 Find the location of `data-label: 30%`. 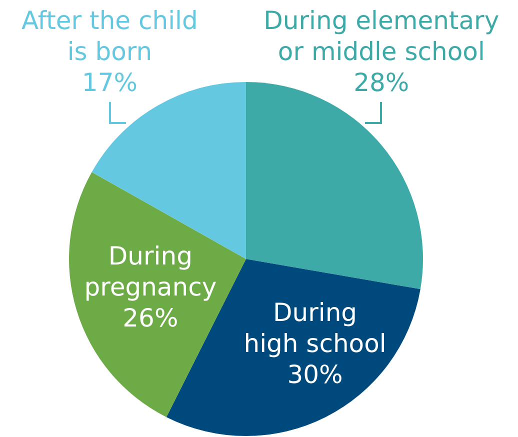

data-label: 30% is located at coordinates (315, 375).